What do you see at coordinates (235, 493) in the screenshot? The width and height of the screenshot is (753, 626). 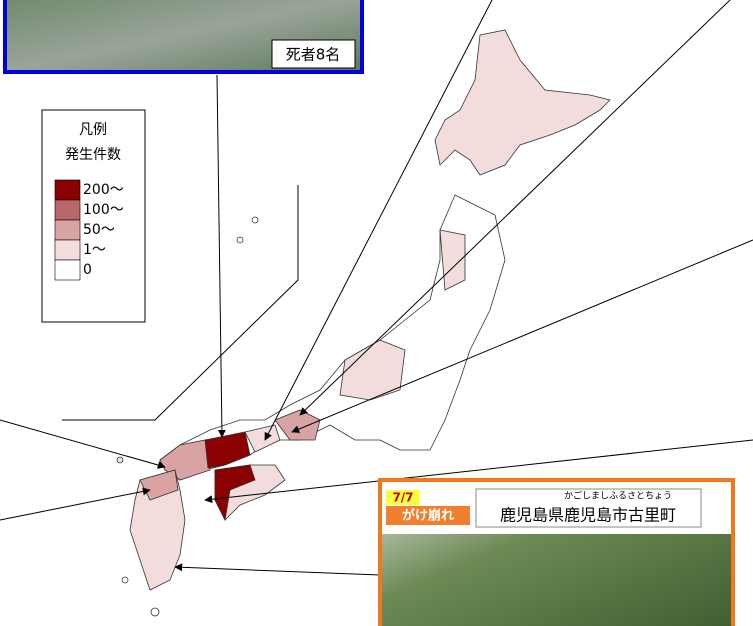 I see `ehime` at bounding box center [235, 493].